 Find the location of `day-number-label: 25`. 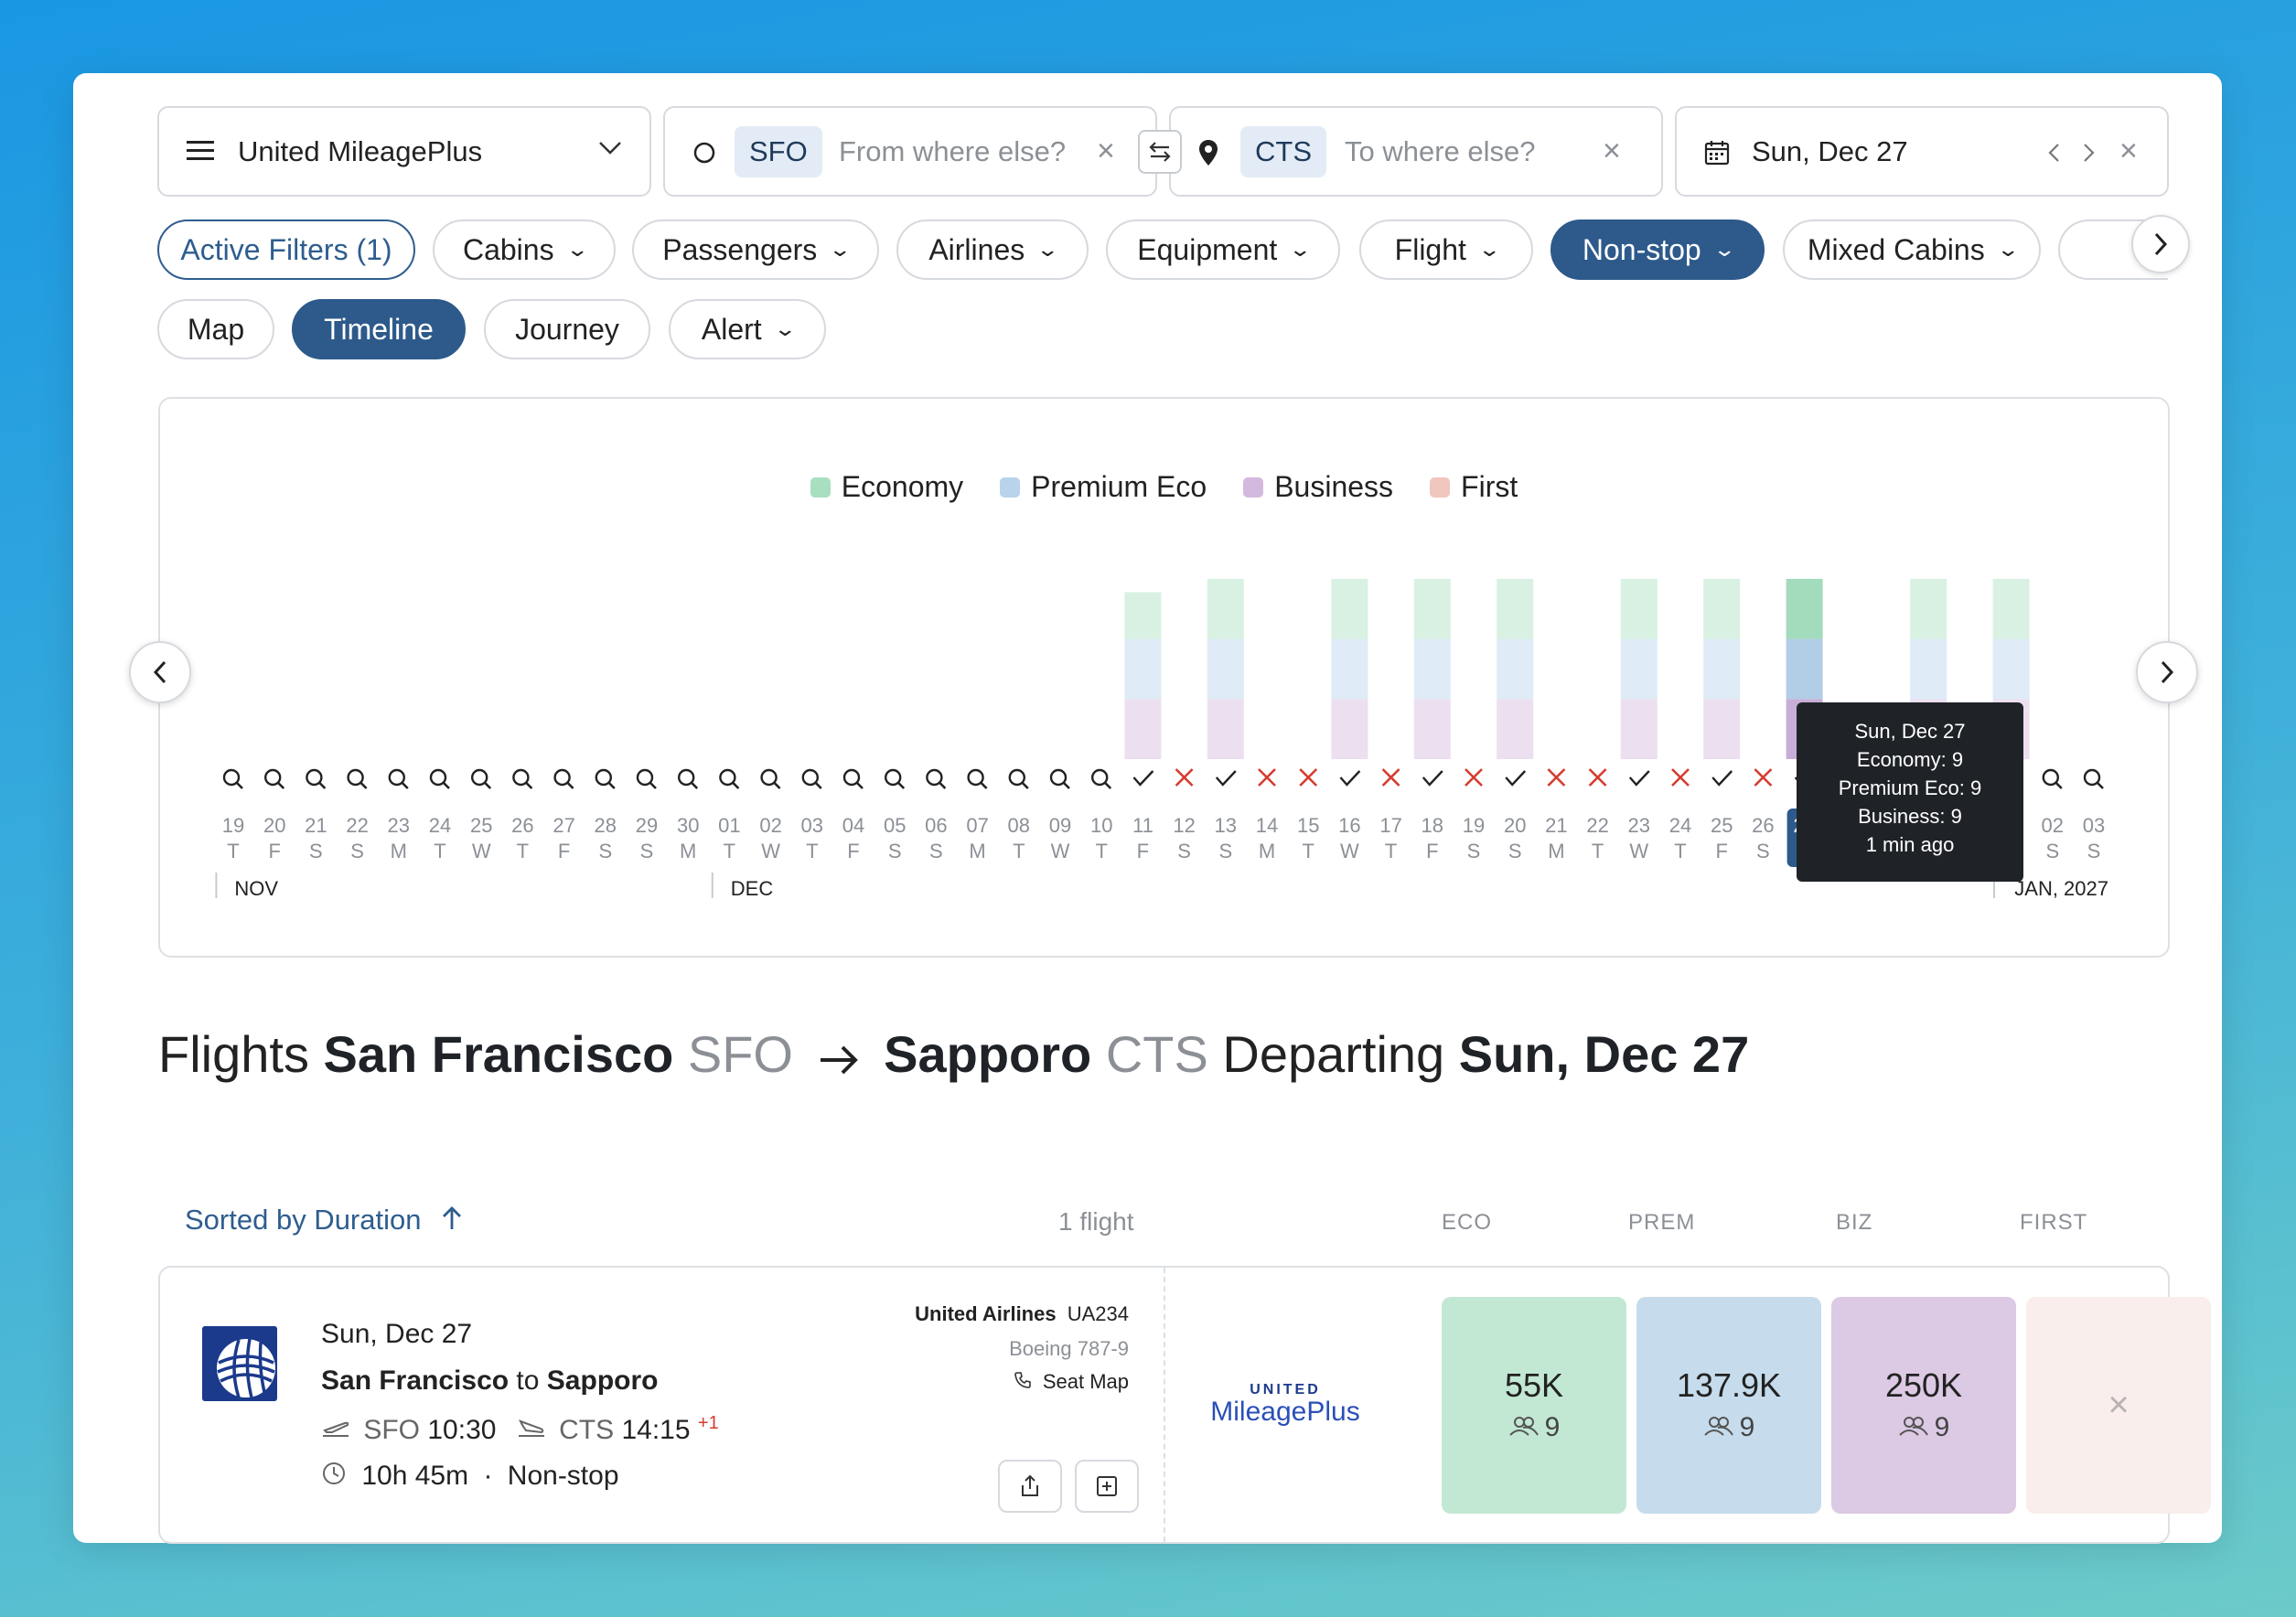

day-number-label: 25 is located at coordinates (481, 825).